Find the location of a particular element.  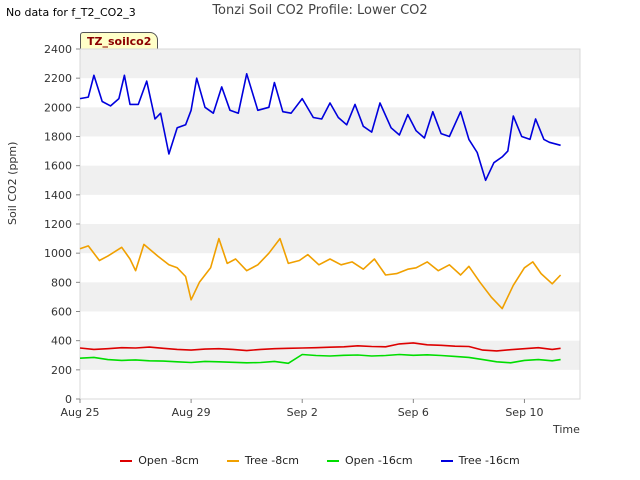

site-tag-badge: TZ_soilco2 is located at coordinates (119, 41).